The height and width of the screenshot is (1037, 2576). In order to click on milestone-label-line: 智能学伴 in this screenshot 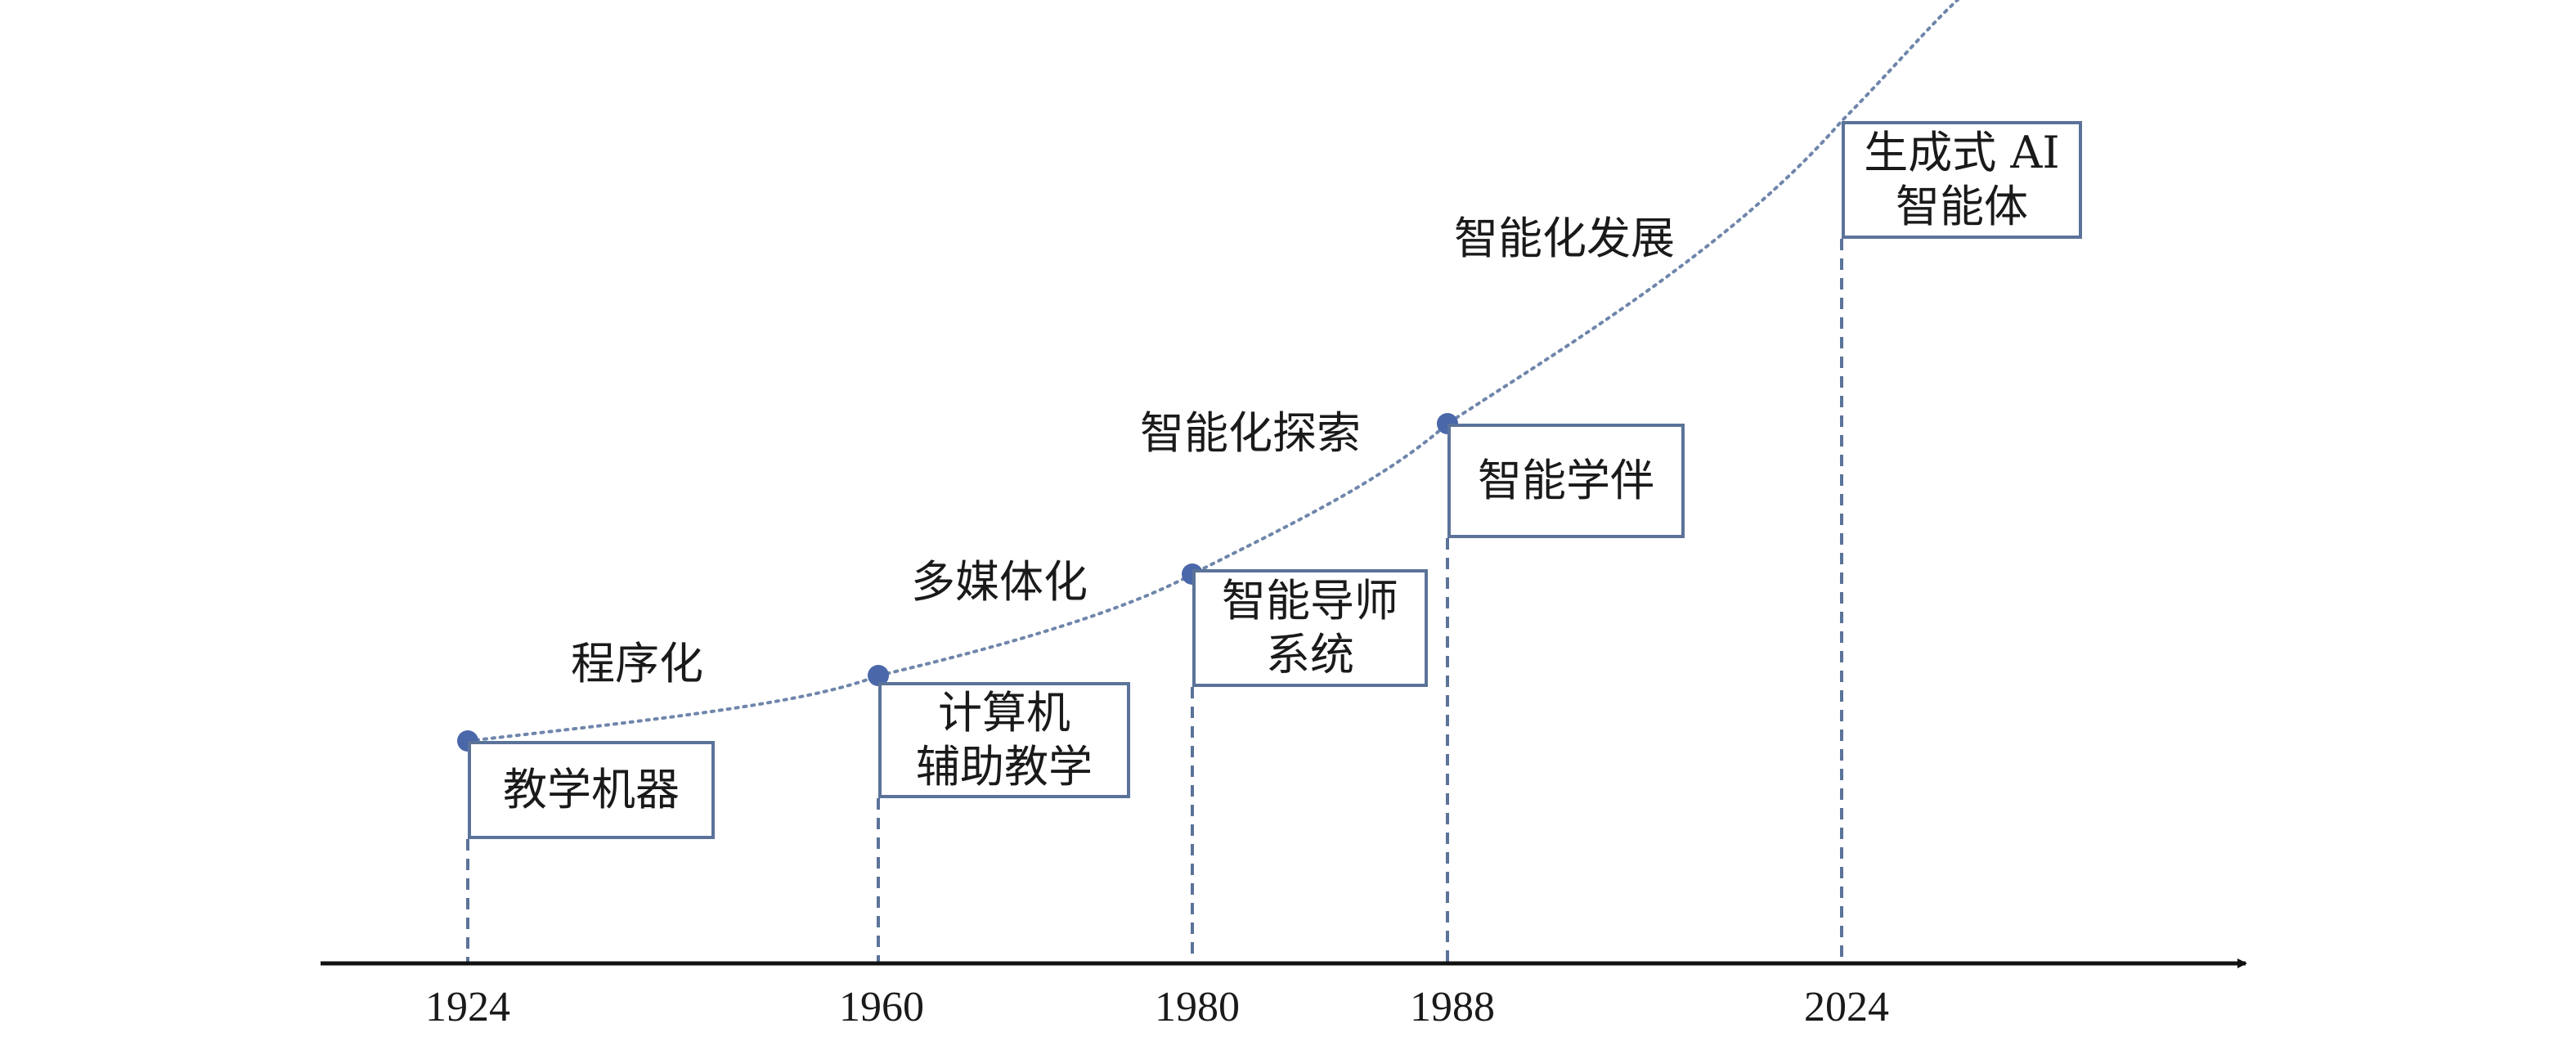, I will do `click(1566, 480)`.